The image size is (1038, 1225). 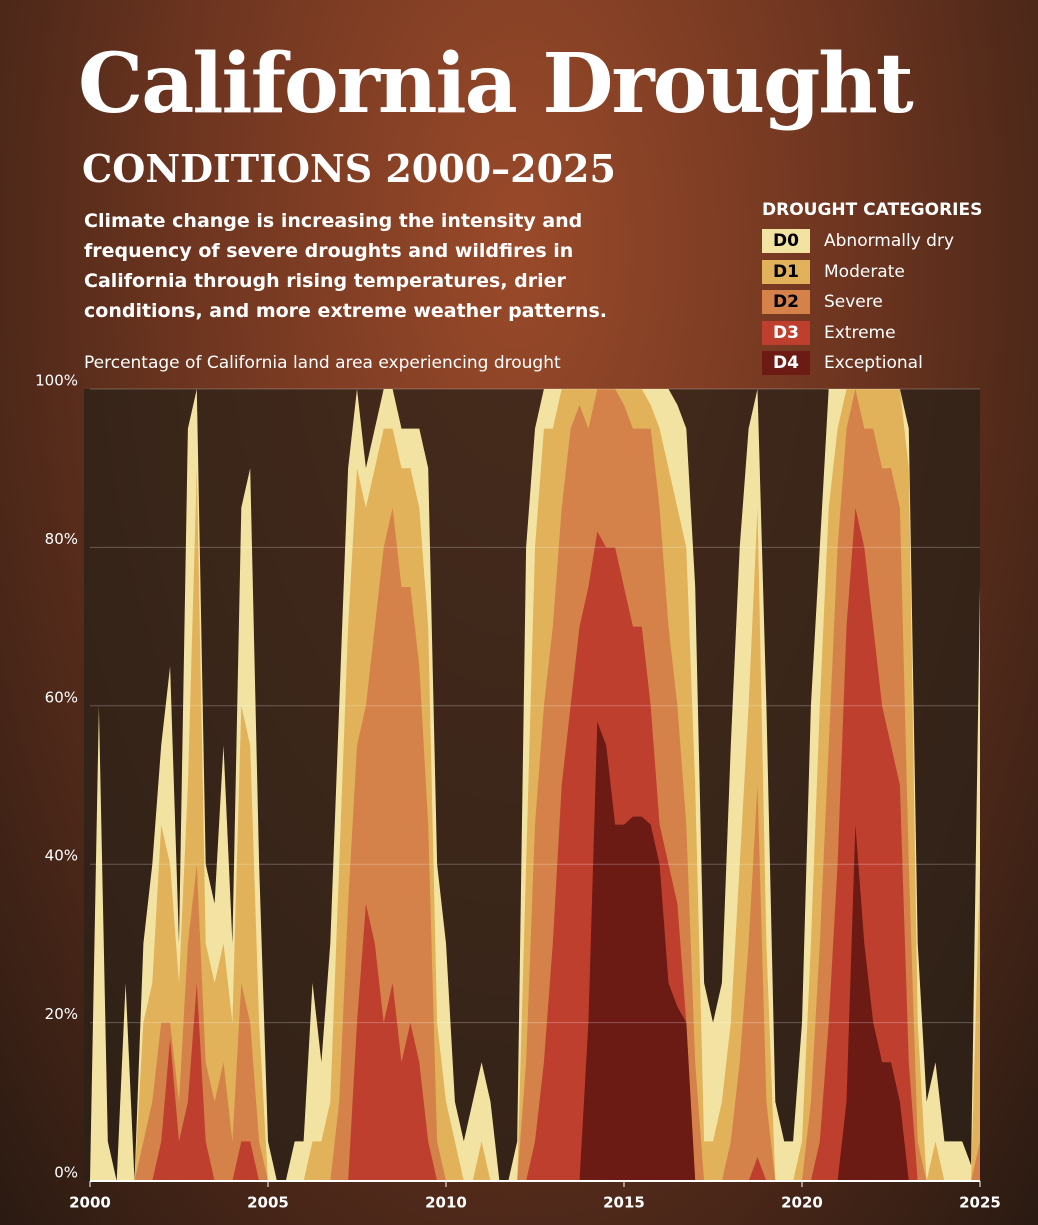 I want to click on legend-item: D4 Exceptional, so click(x=872, y=363).